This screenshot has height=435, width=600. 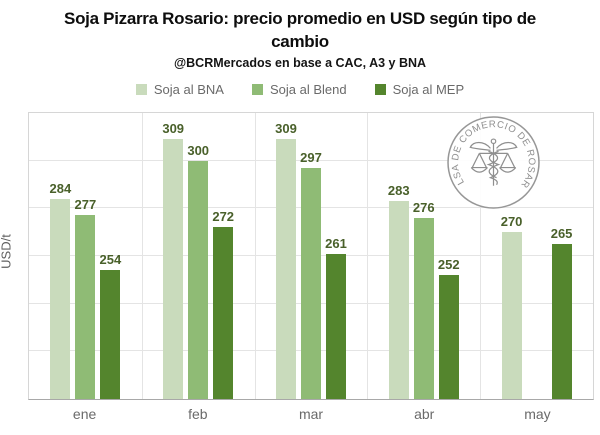 What do you see at coordinates (336, 243) in the screenshot?
I see `bar-value-label: 261` at bounding box center [336, 243].